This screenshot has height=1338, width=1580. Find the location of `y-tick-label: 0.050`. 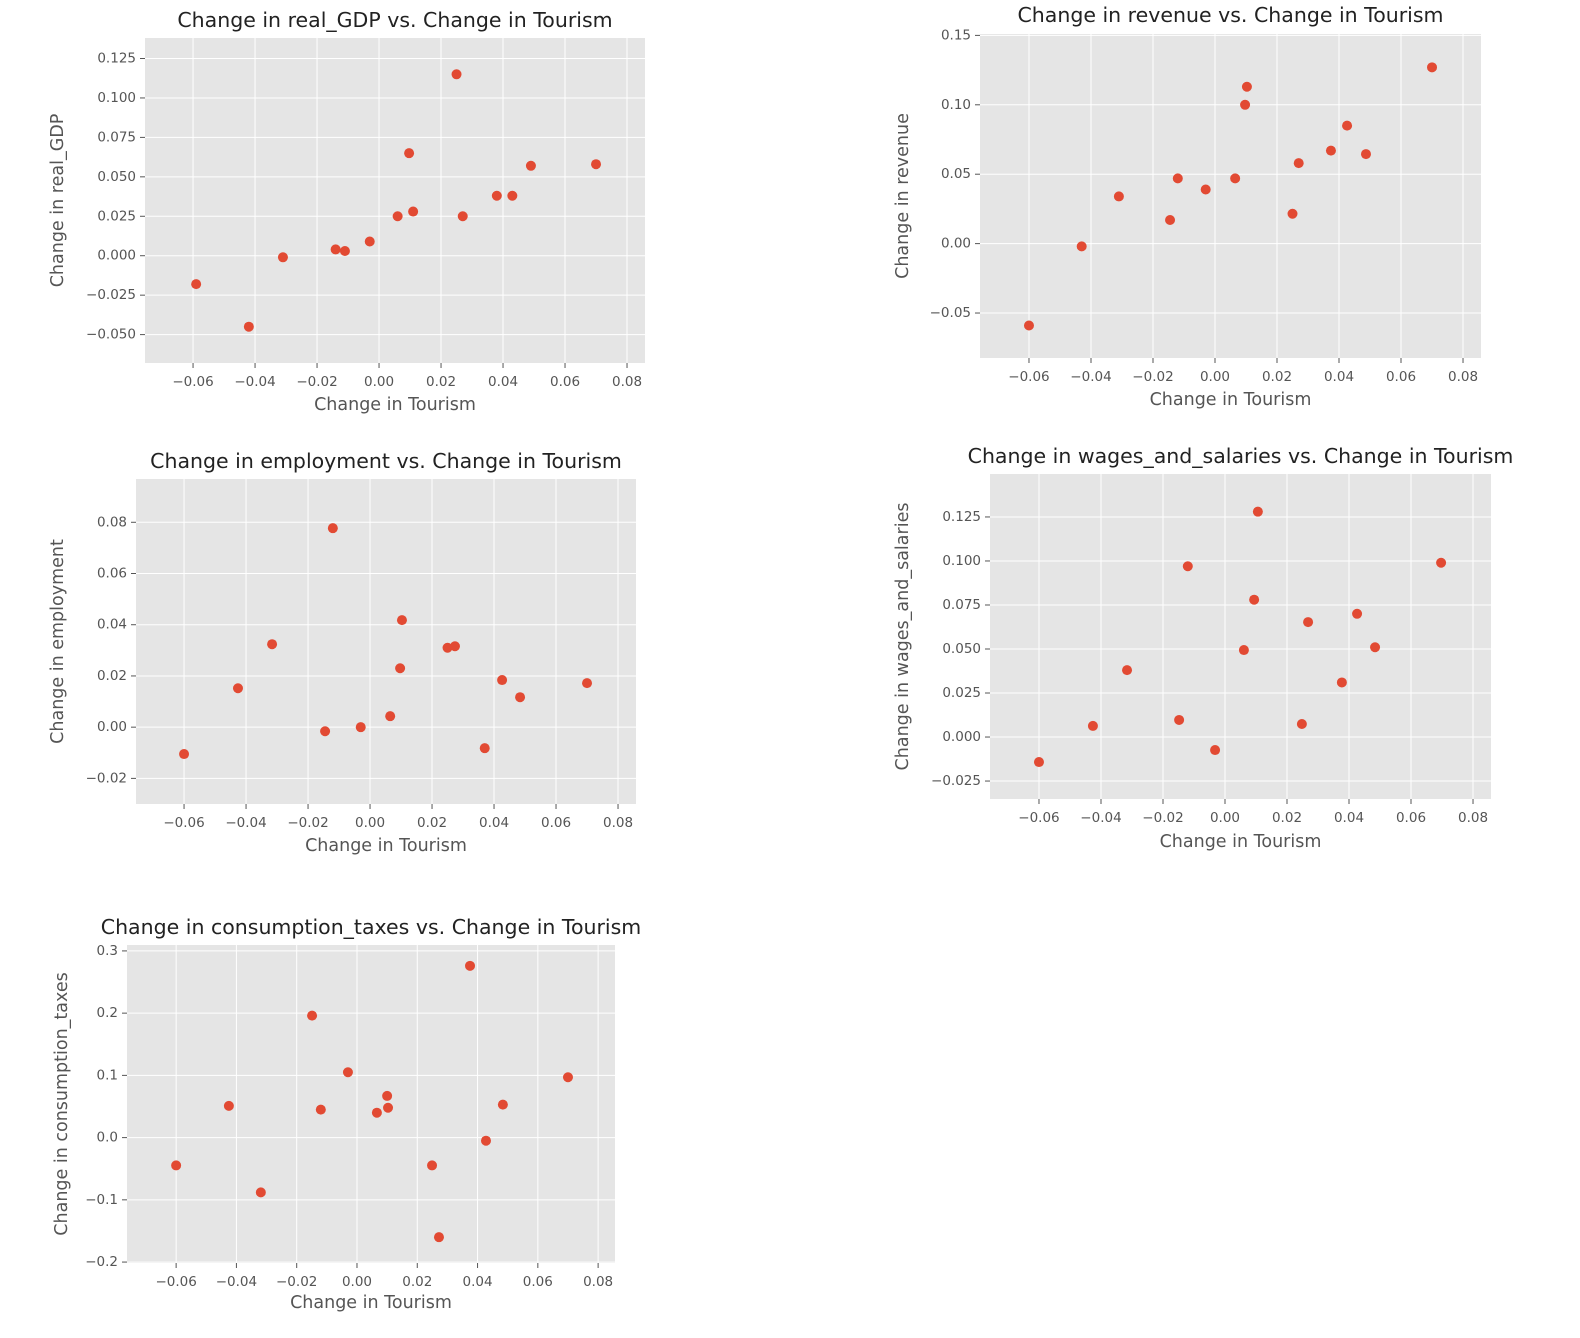

y-tick-label: 0.050 is located at coordinates (961, 649).